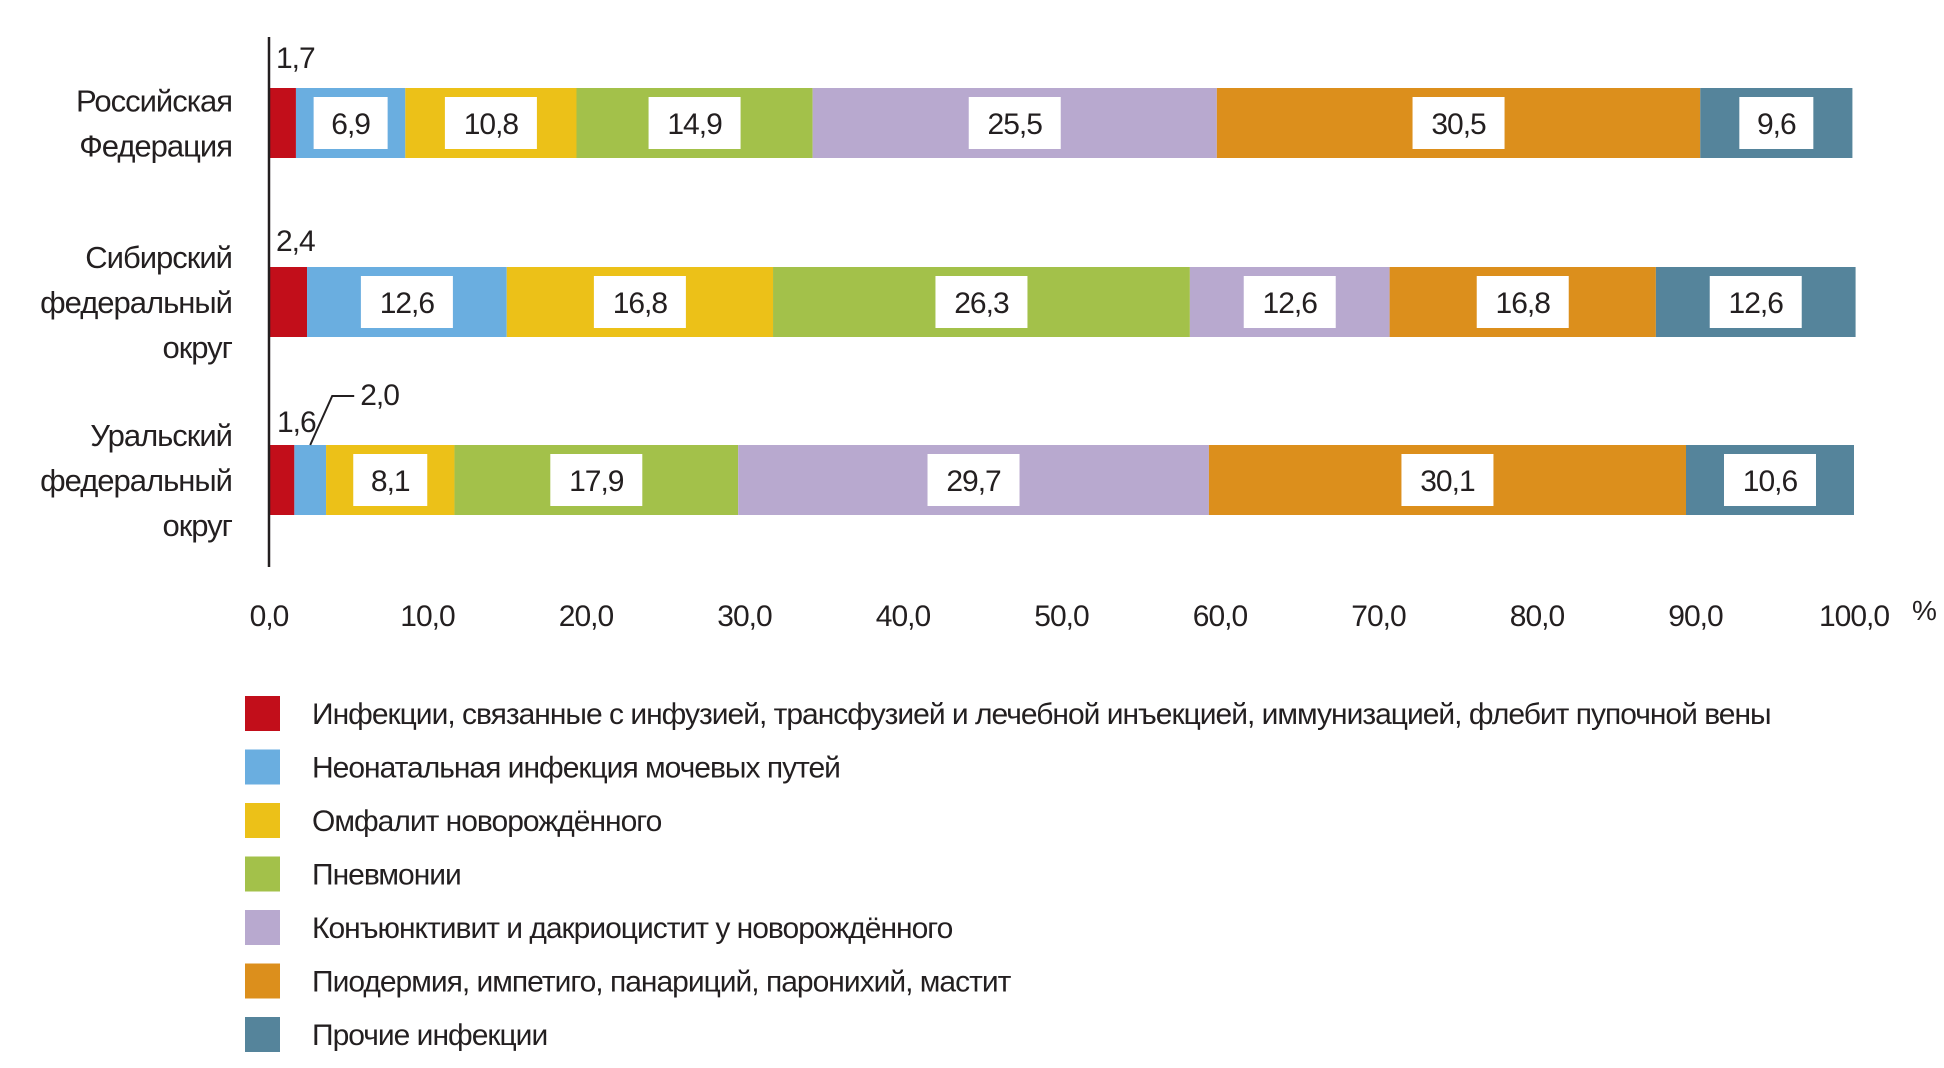 Image resolution: width=1944 pixels, height=1068 pixels. I want to click on data-label: 6,9, so click(350, 124).